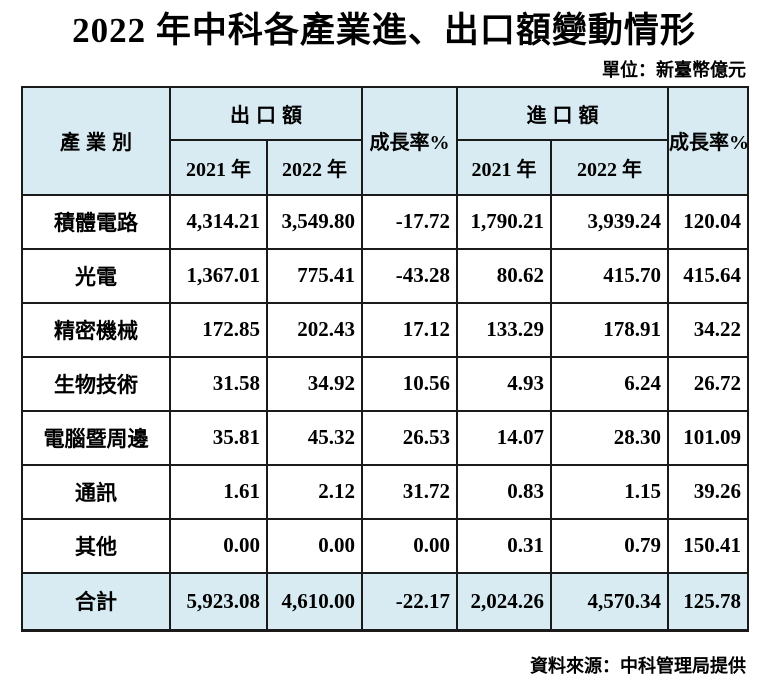 The height and width of the screenshot is (698, 768). I want to click on export-growth-header-cell: 成長率%, so click(409, 140).